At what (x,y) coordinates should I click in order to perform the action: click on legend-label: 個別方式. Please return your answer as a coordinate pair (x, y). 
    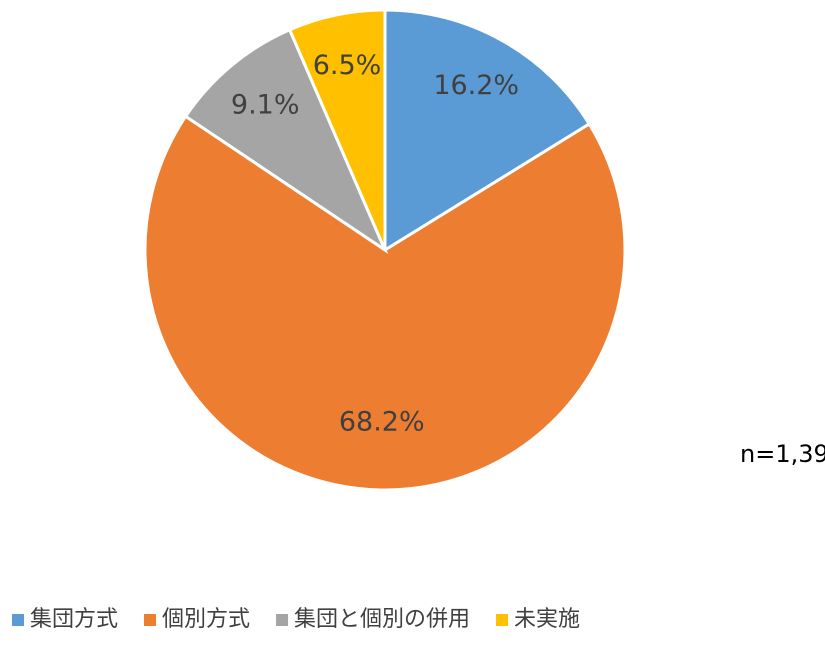
    Looking at the image, I should click on (206, 619).